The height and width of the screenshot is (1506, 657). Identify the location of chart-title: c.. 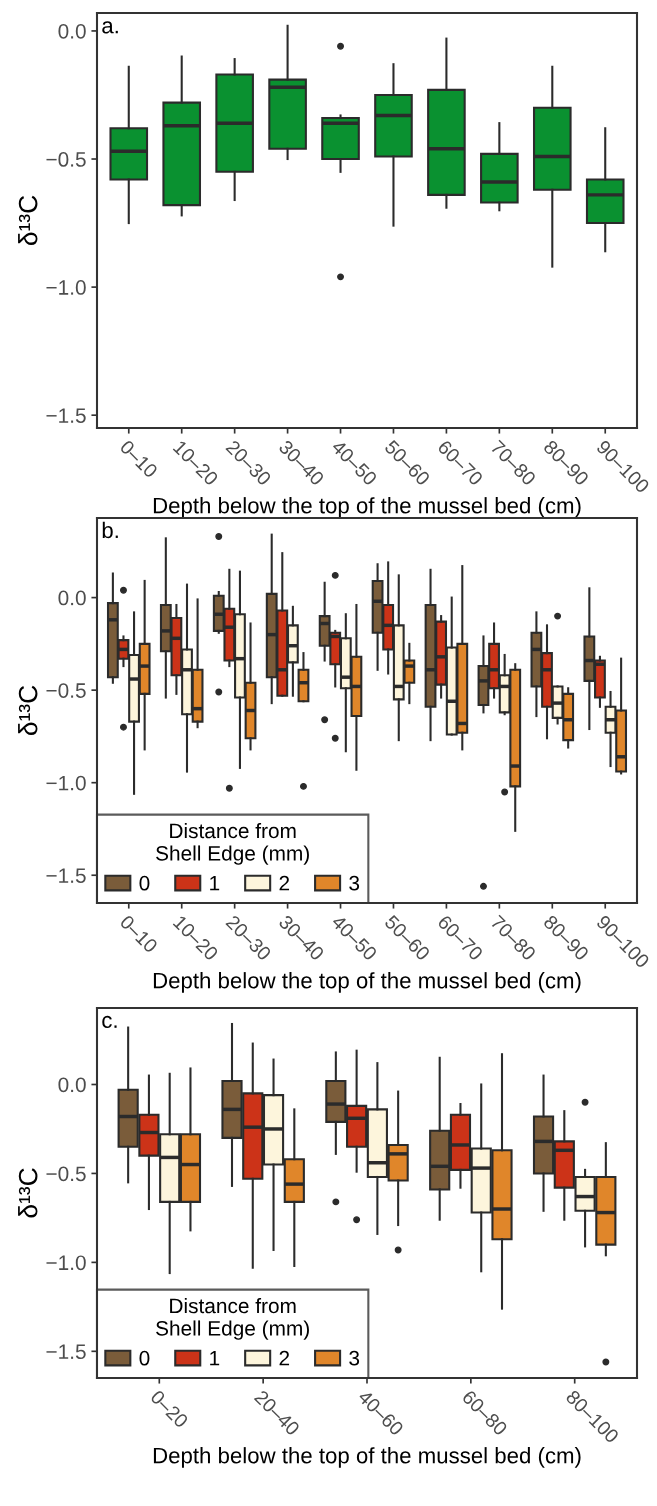
(109, 1022).